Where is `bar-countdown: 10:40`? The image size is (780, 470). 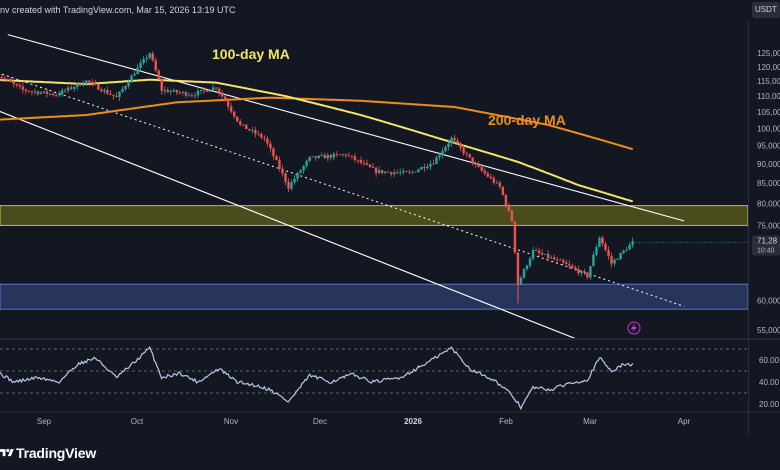
bar-countdown: 10:40 is located at coordinates (766, 251).